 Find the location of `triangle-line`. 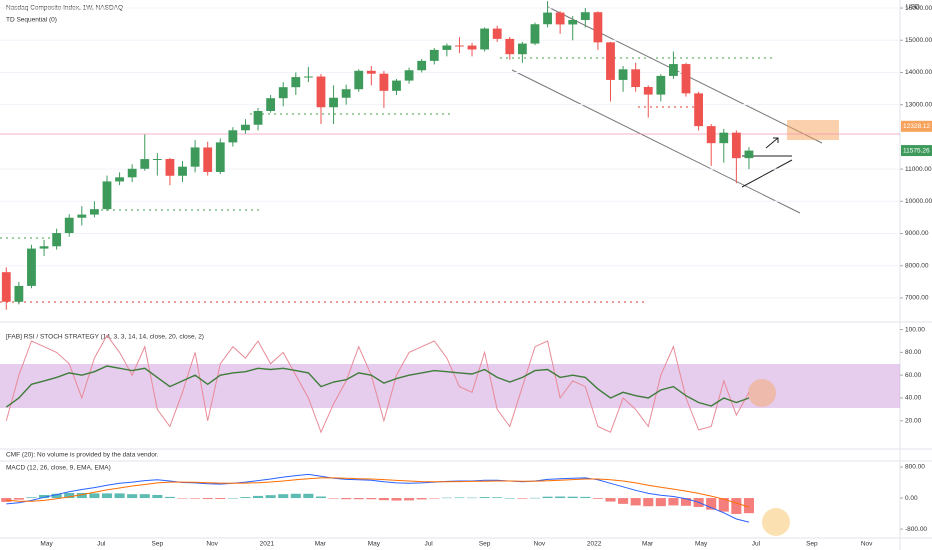

triangle-line is located at coordinates (767, 173).